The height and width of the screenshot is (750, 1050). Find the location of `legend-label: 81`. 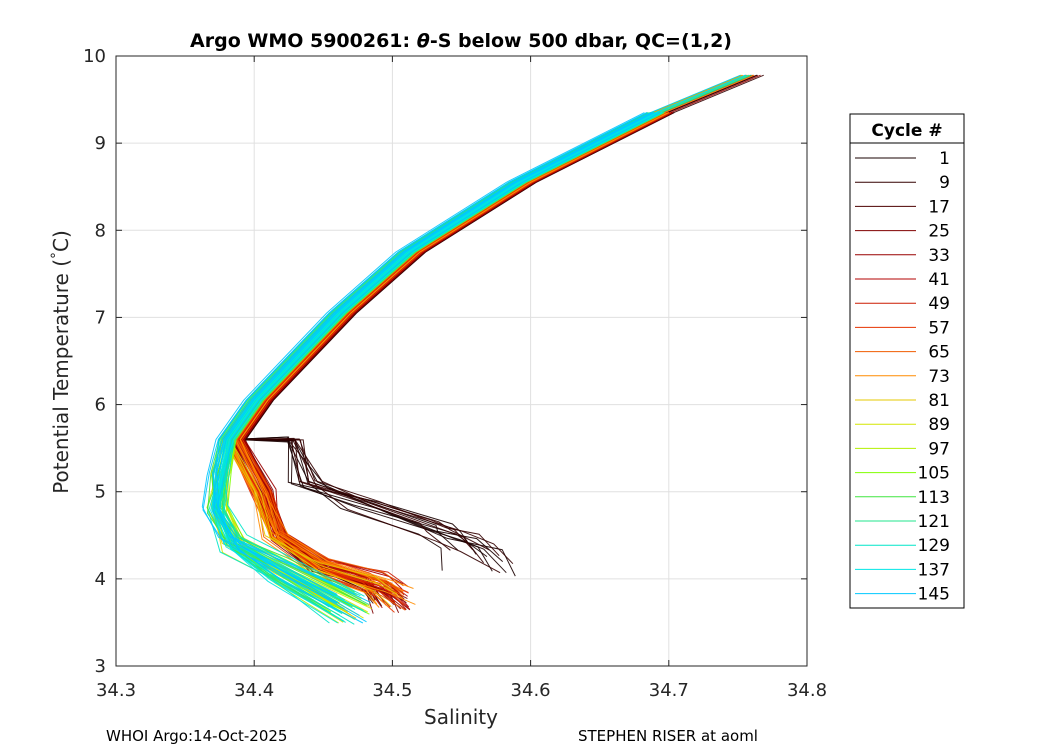

legend-label: 81 is located at coordinates (939, 401).